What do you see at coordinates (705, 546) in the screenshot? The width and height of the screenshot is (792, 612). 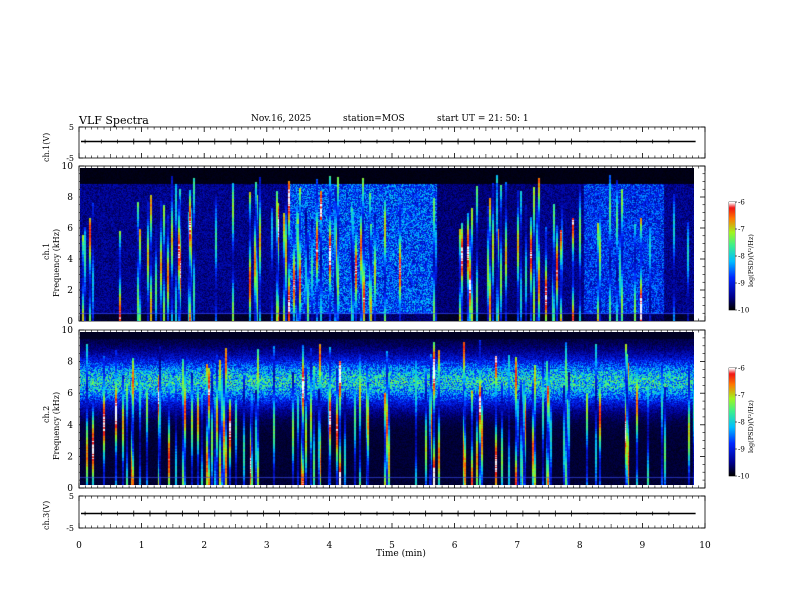 I see `x-tick-label: 10` at bounding box center [705, 546].